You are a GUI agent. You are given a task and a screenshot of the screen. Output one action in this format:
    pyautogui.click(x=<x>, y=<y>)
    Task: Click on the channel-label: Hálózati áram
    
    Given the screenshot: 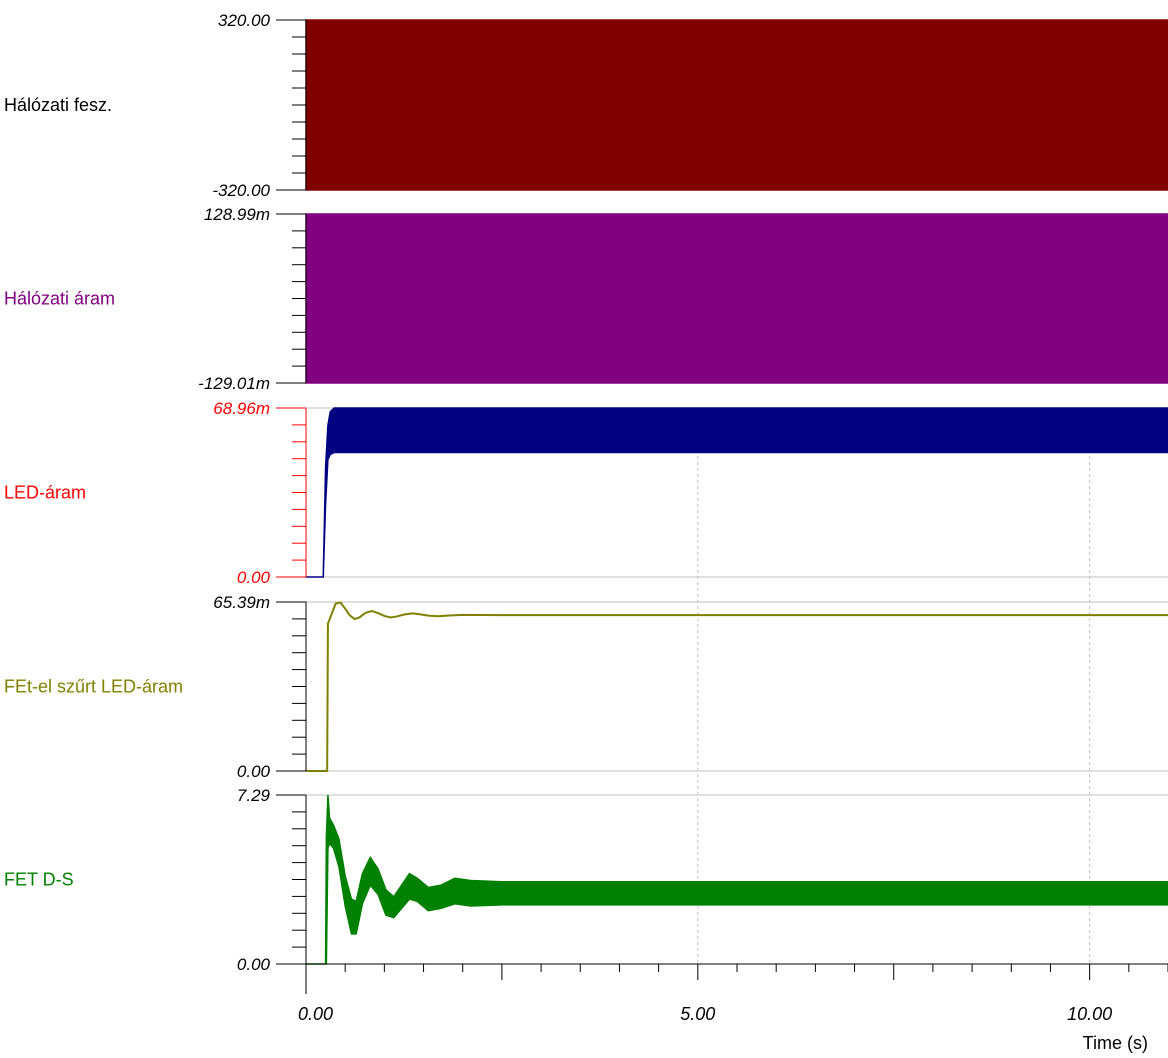 What is the action you would take?
    pyautogui.click(x=59, y=299)
    